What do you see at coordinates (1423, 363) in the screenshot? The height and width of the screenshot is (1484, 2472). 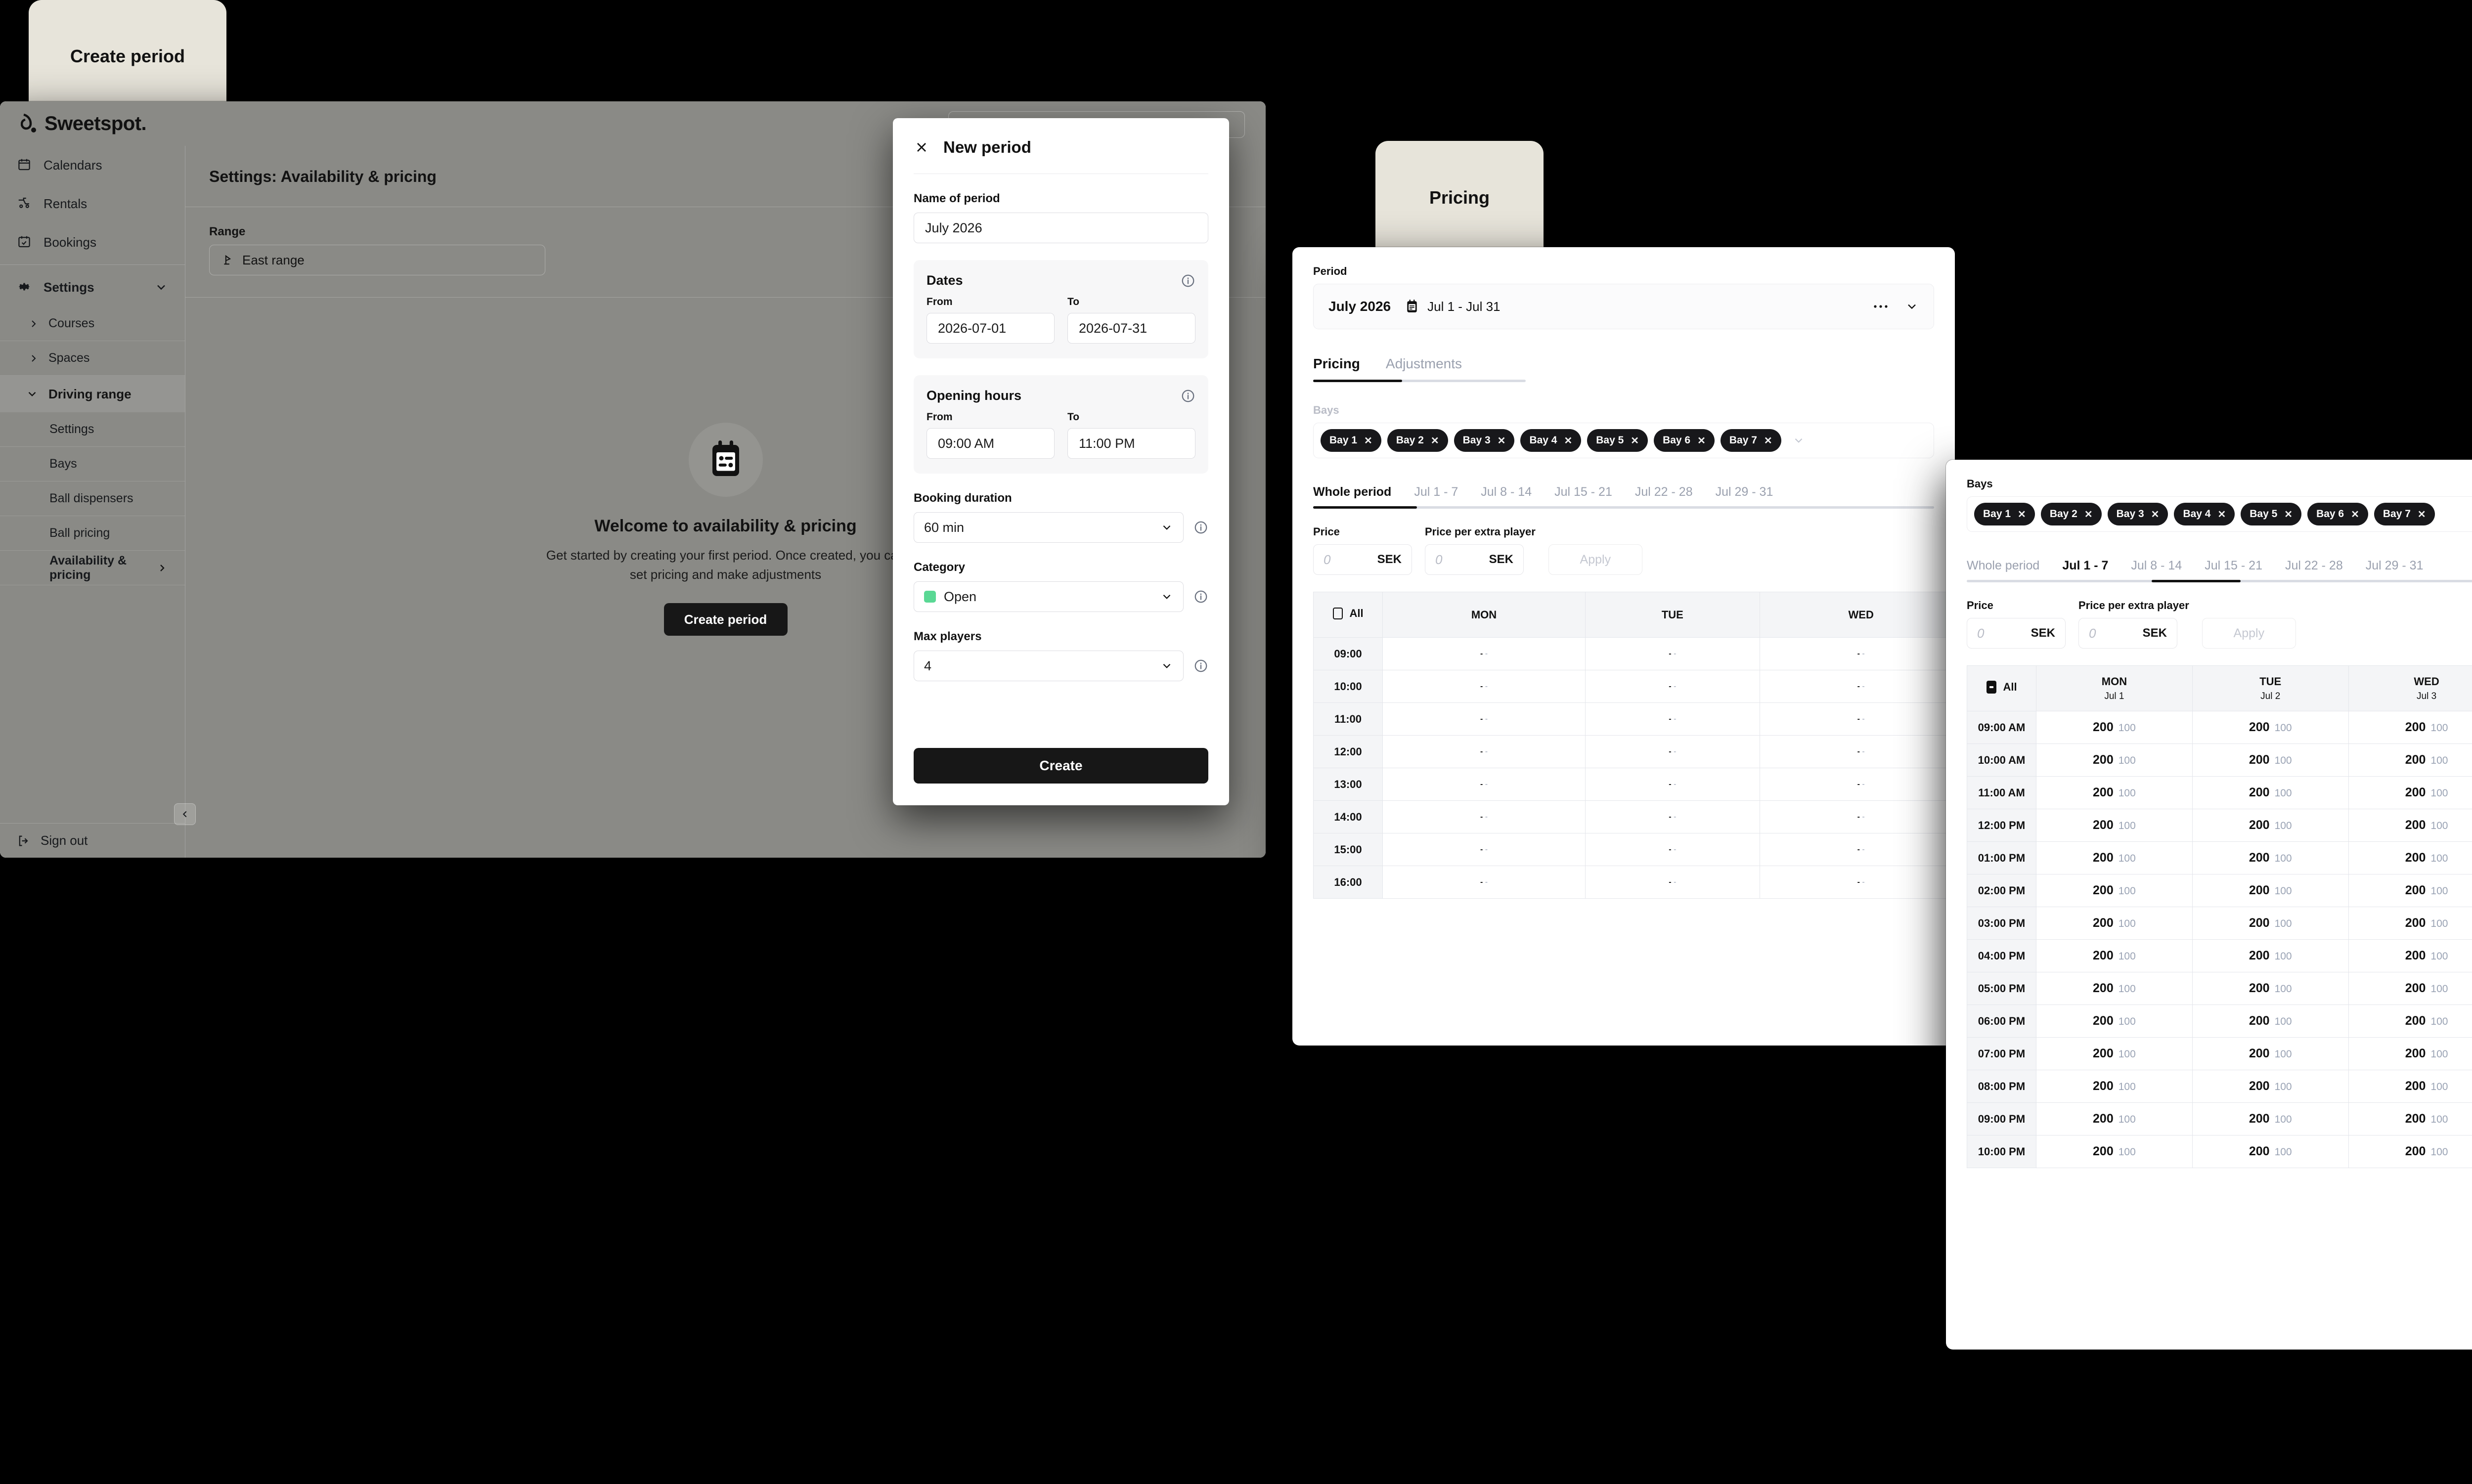 I see `tab-adjustments: Adjustments` at bounding box center [1423, 363].